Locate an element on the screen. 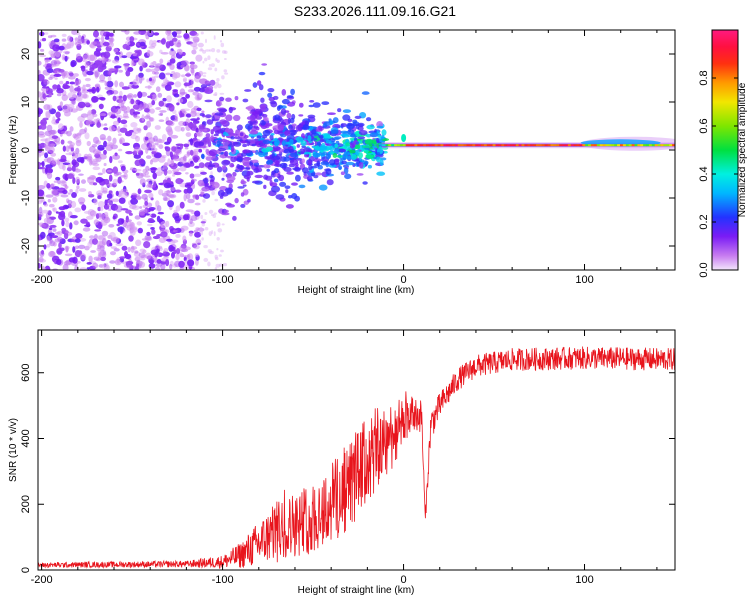 The width and height of the screenshot is (750, 600). spectrogram-x-axis-label: Height of straight line (km) is located at coordinates (356, 290).